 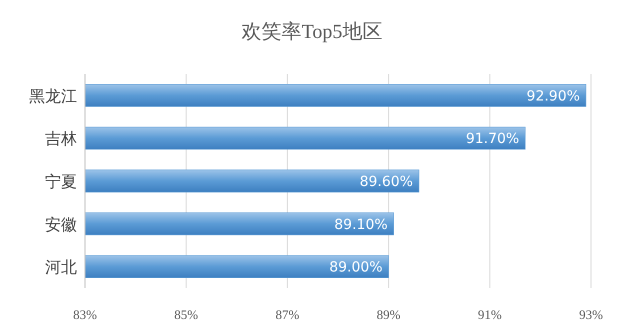 I want to click on chart-title: 欢笑率Top5地区, so click(x=312, y=32).